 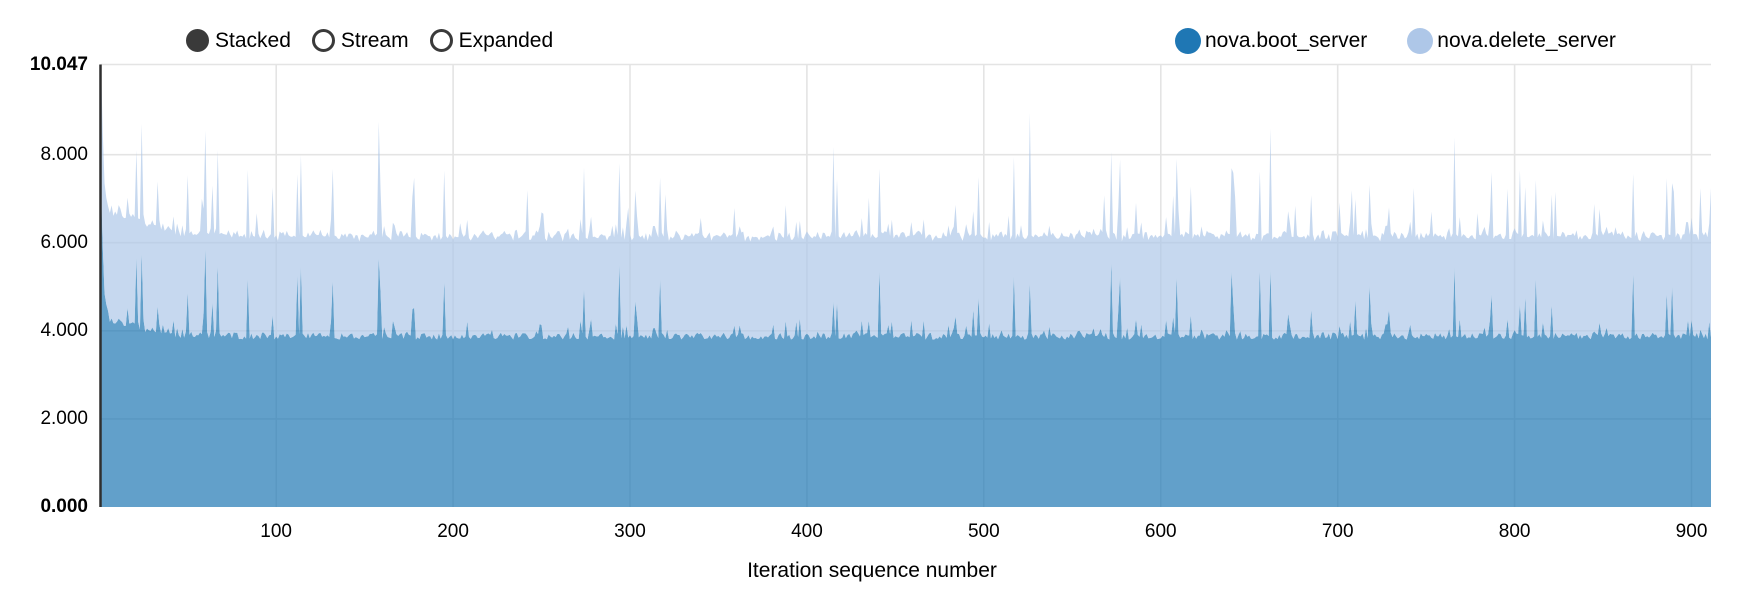 I want to click on chart-legend: nova.boot_server nova.delete_server, so click(x=1395, y=41).